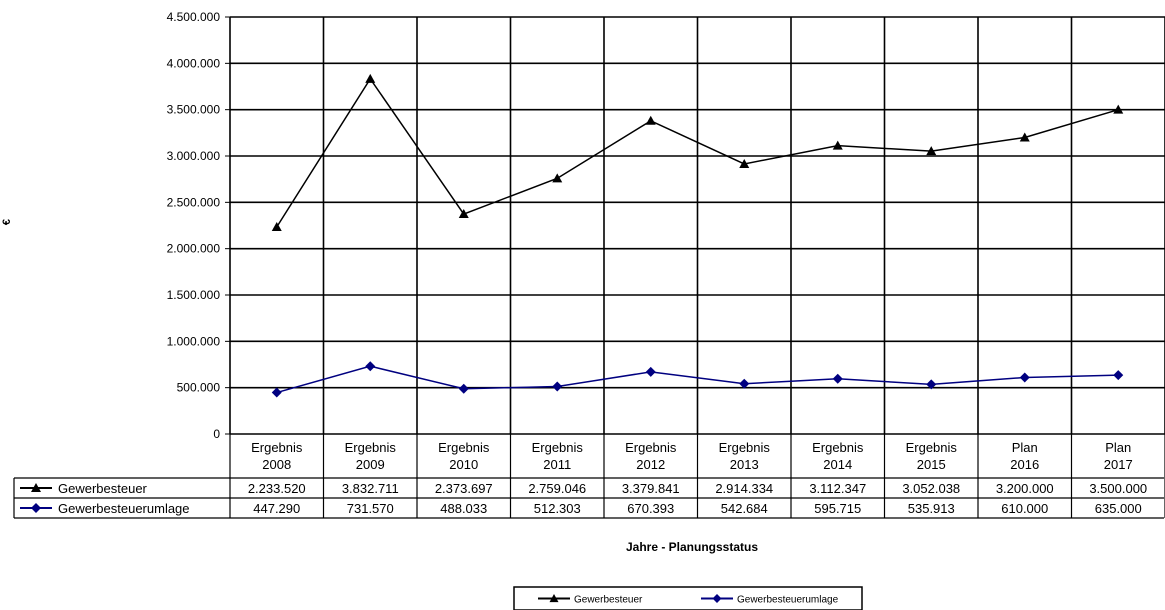 This screenshot has width=1165, height=610. Describe the element at coordinates (931, 464) in the screenshot. I see `x-category-label-7-line2: 2015` at that location.